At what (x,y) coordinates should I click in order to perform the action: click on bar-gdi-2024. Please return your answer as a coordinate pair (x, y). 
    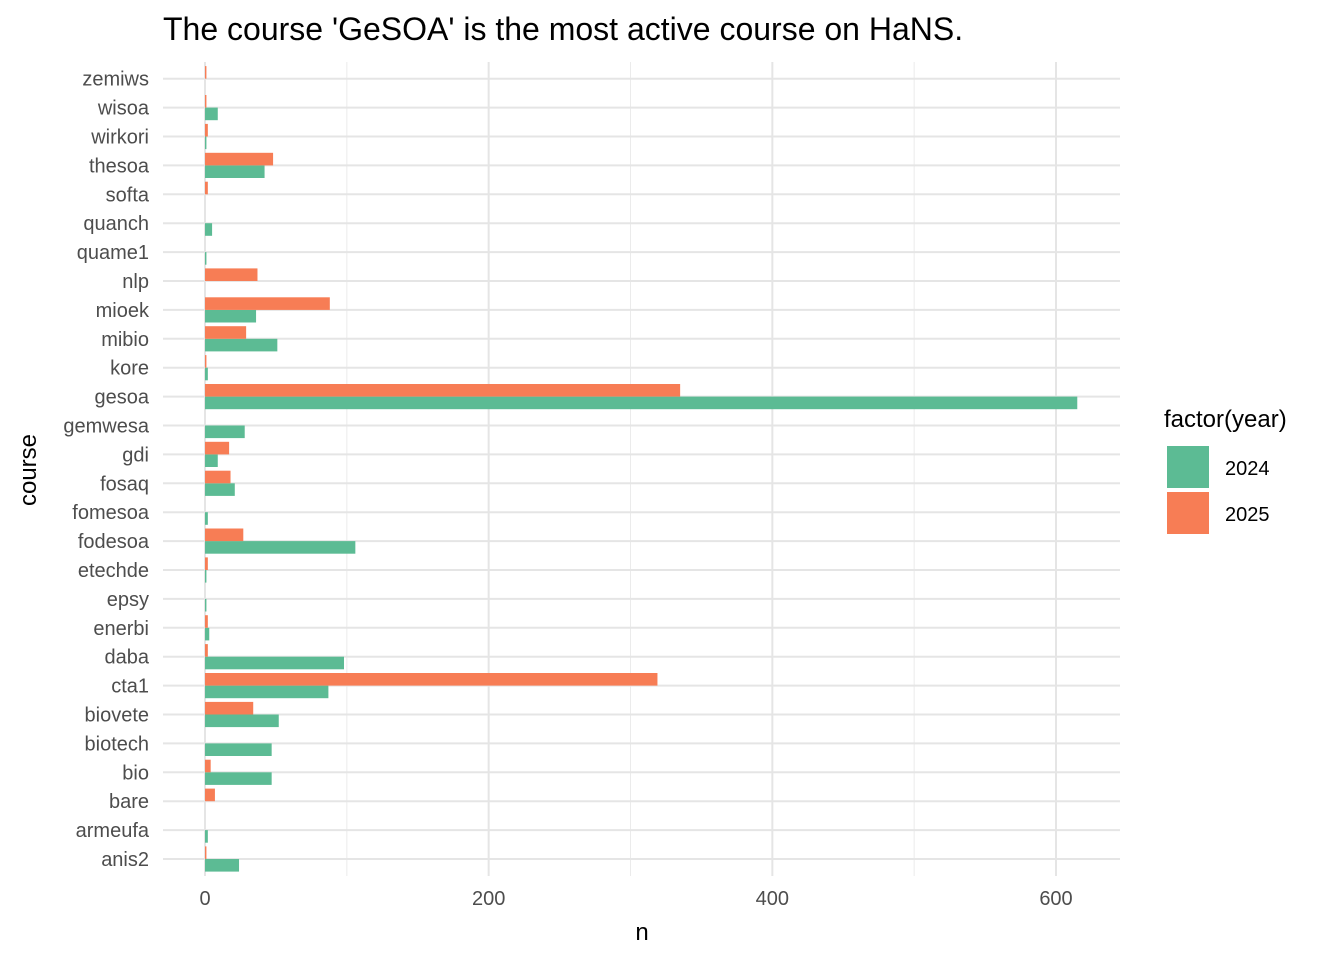
    Looking at the image, I should click on (211, 460).